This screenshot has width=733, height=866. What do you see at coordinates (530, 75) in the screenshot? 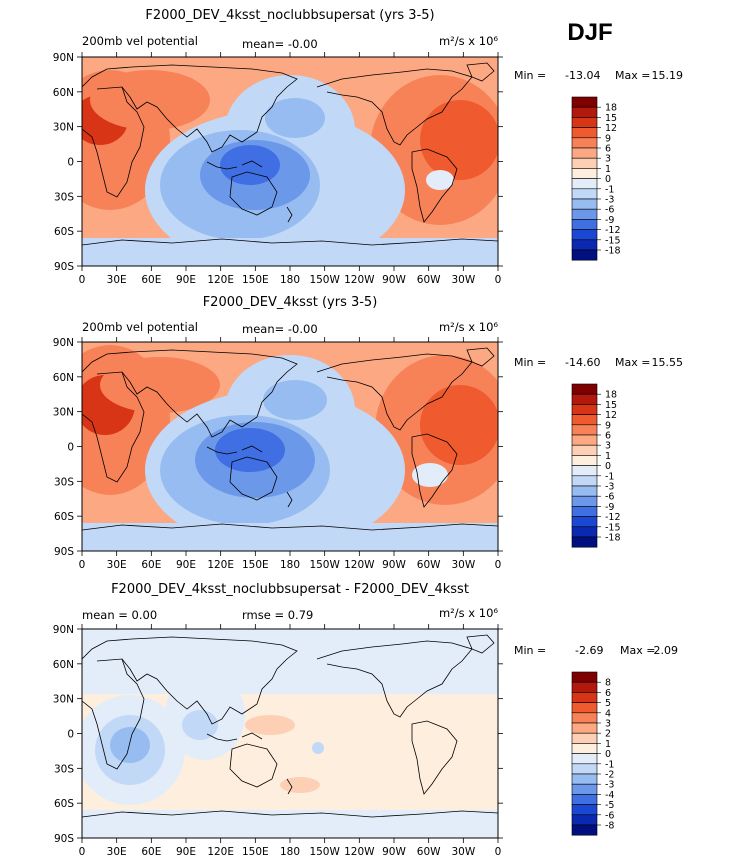
I see `panel-1-min-label: Min =` at bounding box center [530, 75].